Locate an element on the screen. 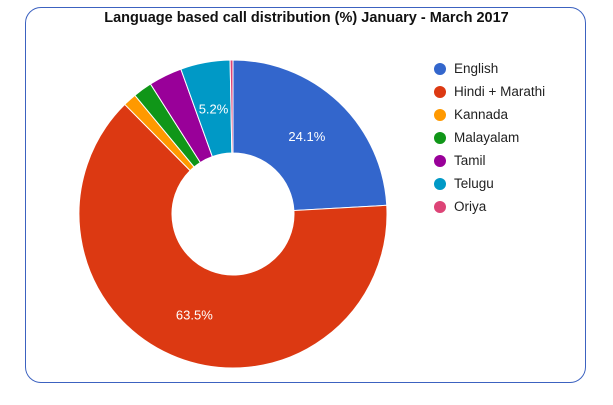 This screenshot has width=613, height=405. legend-label: Malayalam is located at coordinates (487, 137).